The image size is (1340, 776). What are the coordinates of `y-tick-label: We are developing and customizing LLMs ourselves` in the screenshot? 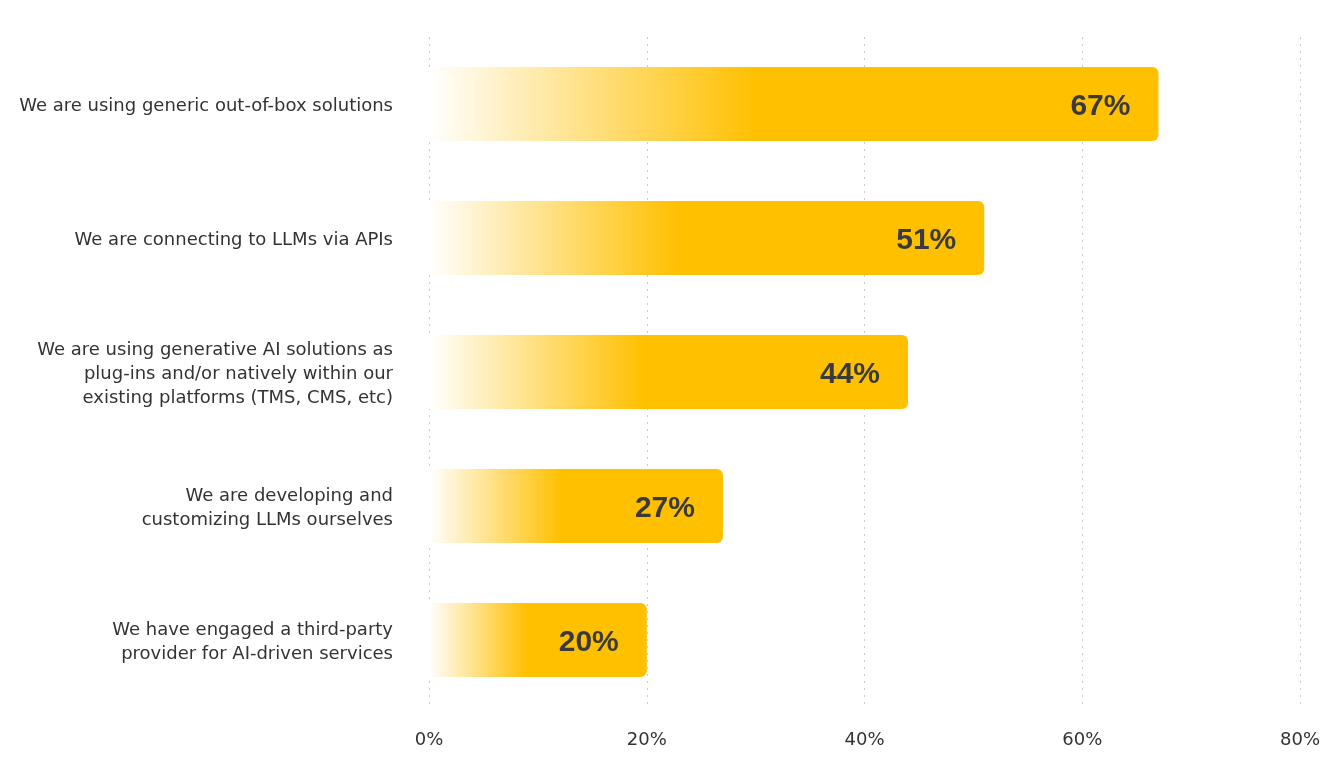 It's located at (267, 506).